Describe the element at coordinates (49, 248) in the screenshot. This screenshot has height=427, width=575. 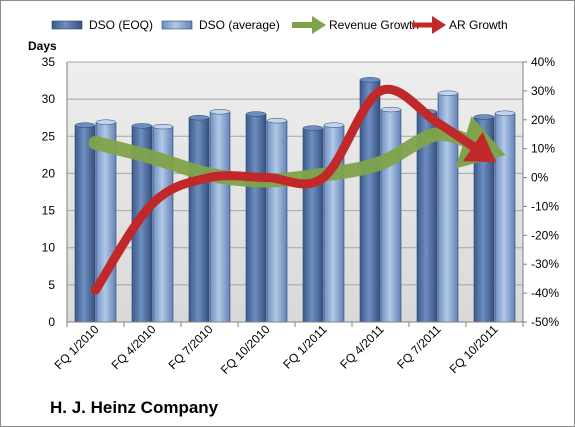
I see `y-tick-label: 10` at that location.